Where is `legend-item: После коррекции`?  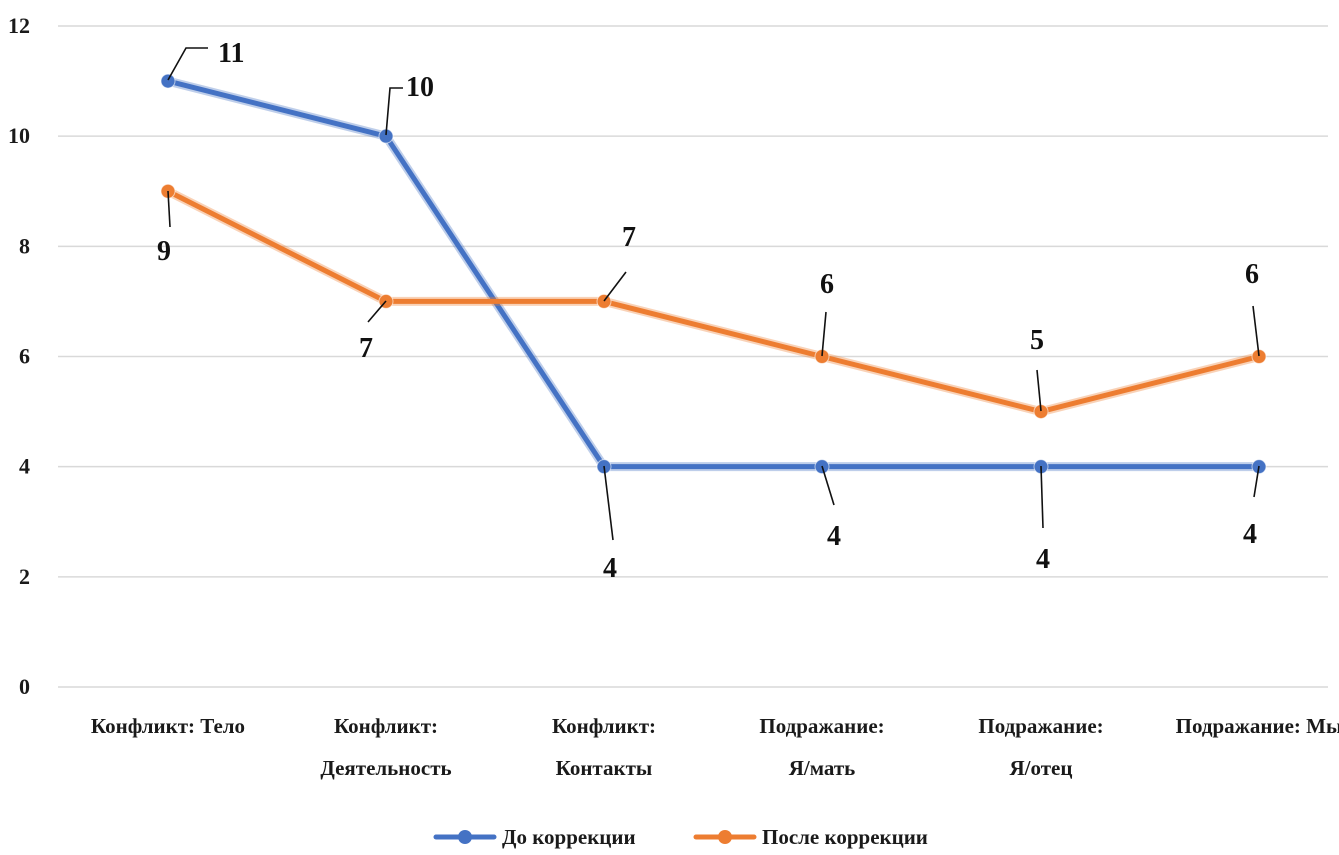 legend-item: После коррекции is located at coordinates (810, 837).